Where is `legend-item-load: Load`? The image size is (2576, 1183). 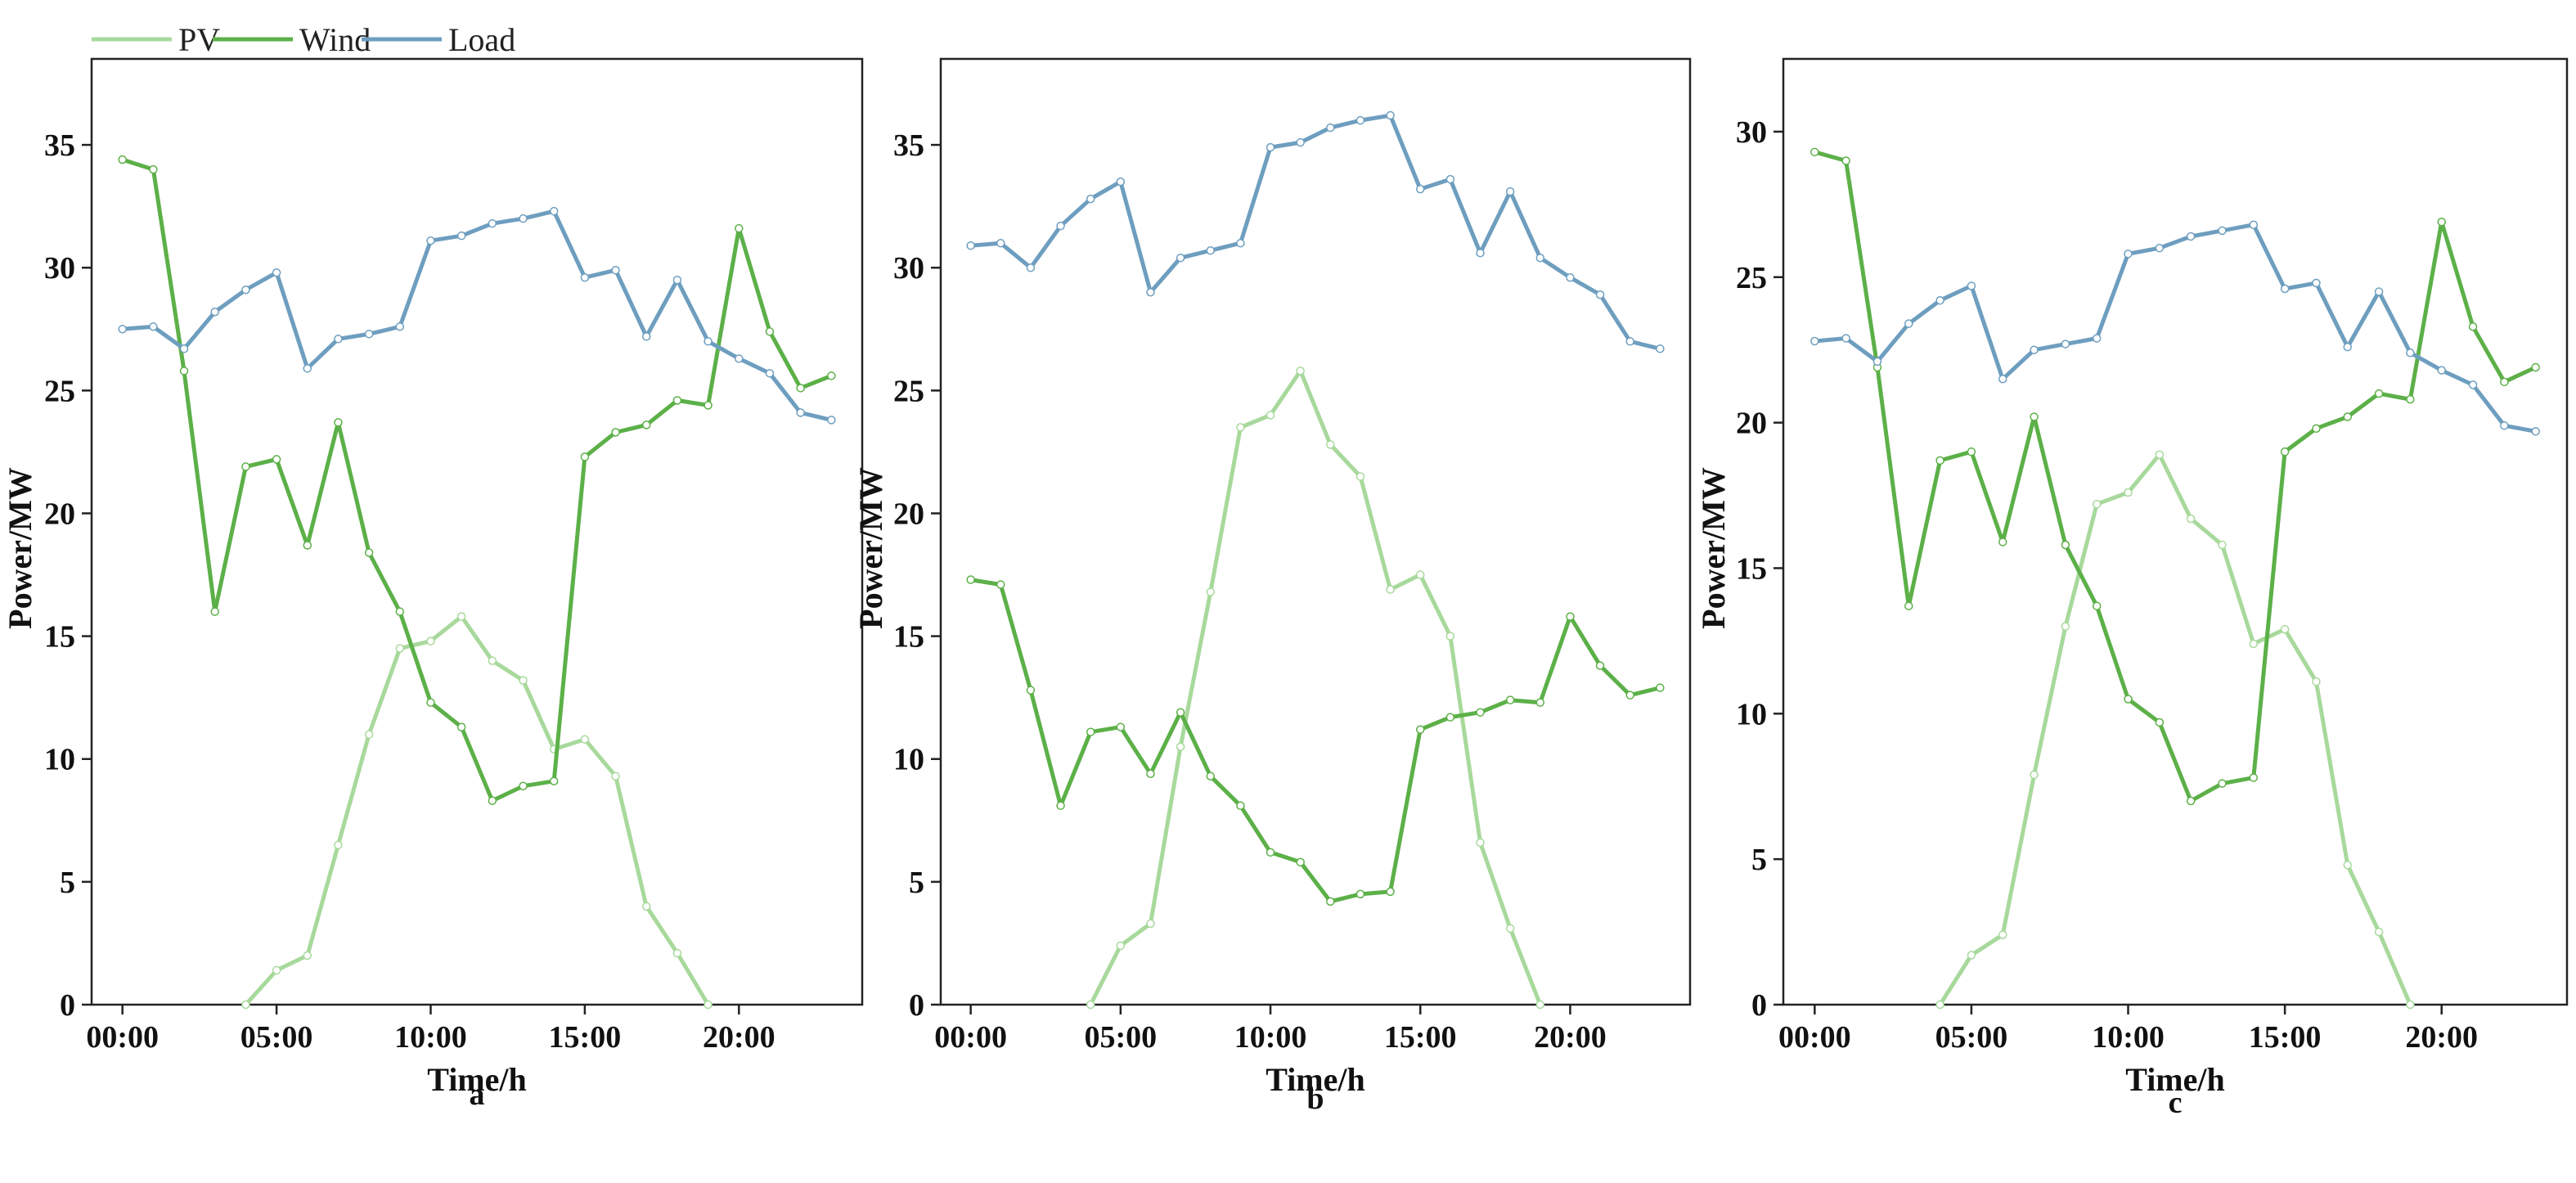
legend-item-load: Load is located at coordinates (438, 39).